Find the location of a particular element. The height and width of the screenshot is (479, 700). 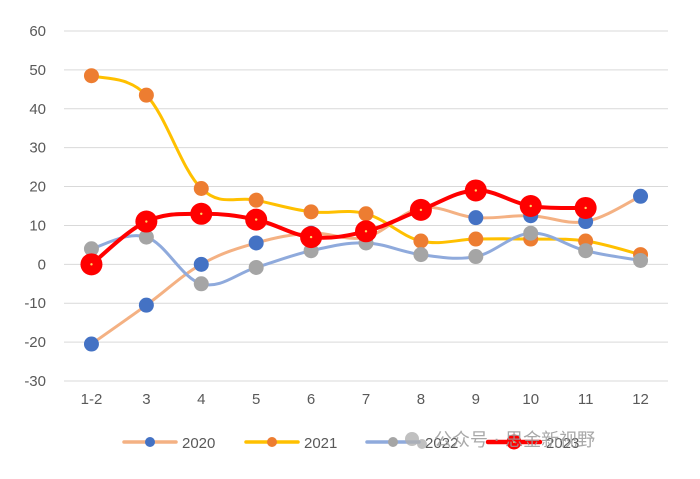

y-tick-label: 10 is located at coordinates (37, 225).